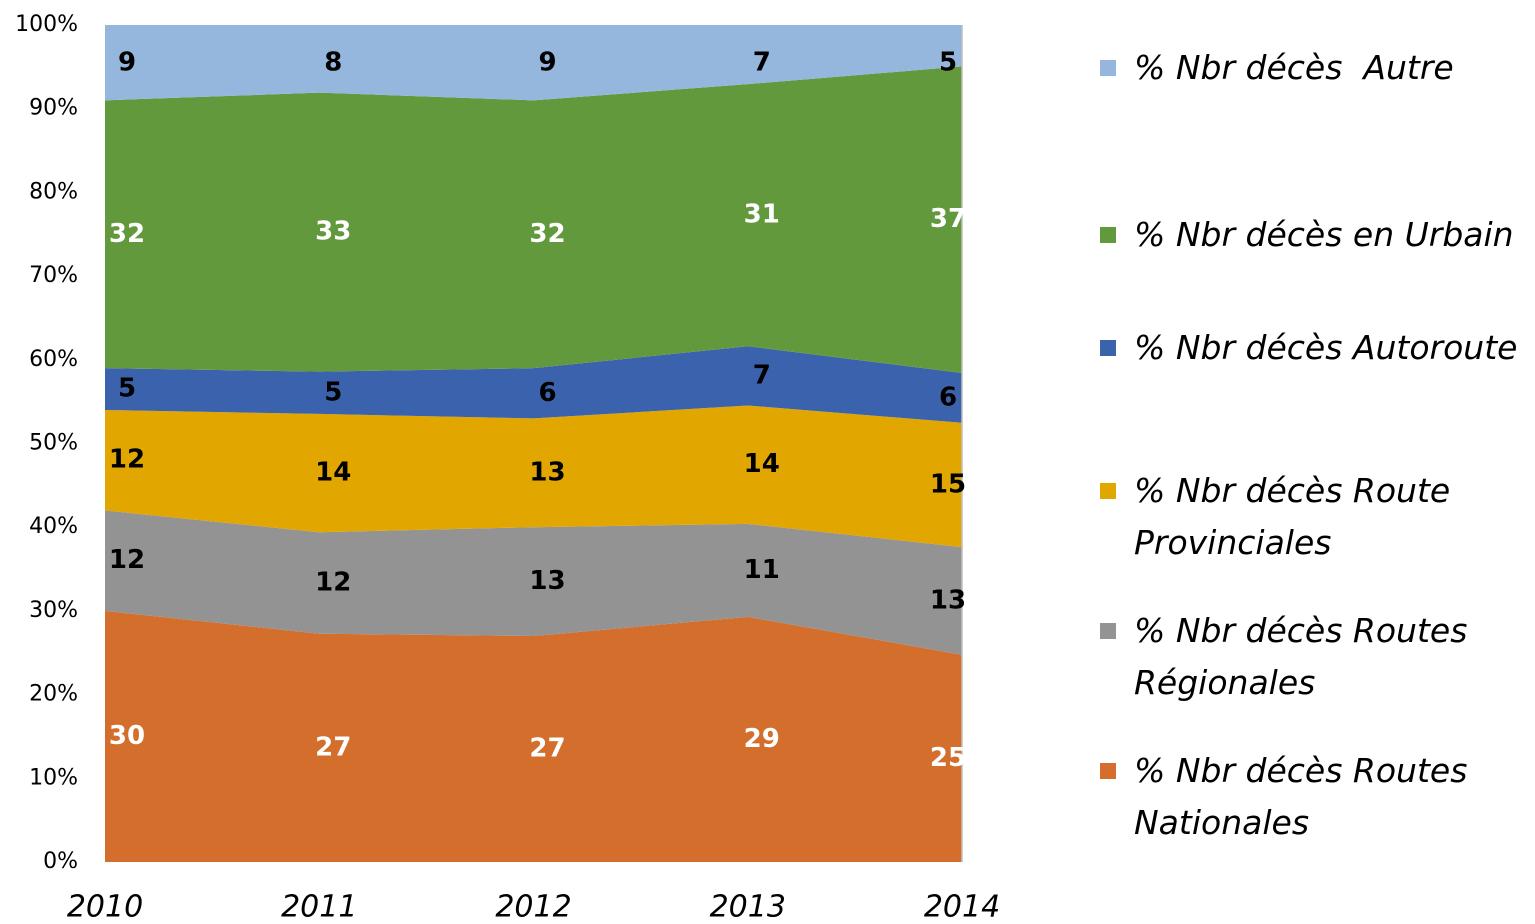  What do you see at coordinates (748, 907) in the screenshot?
I see `x-tick-label: 2013` at bounding box center [748, 907].